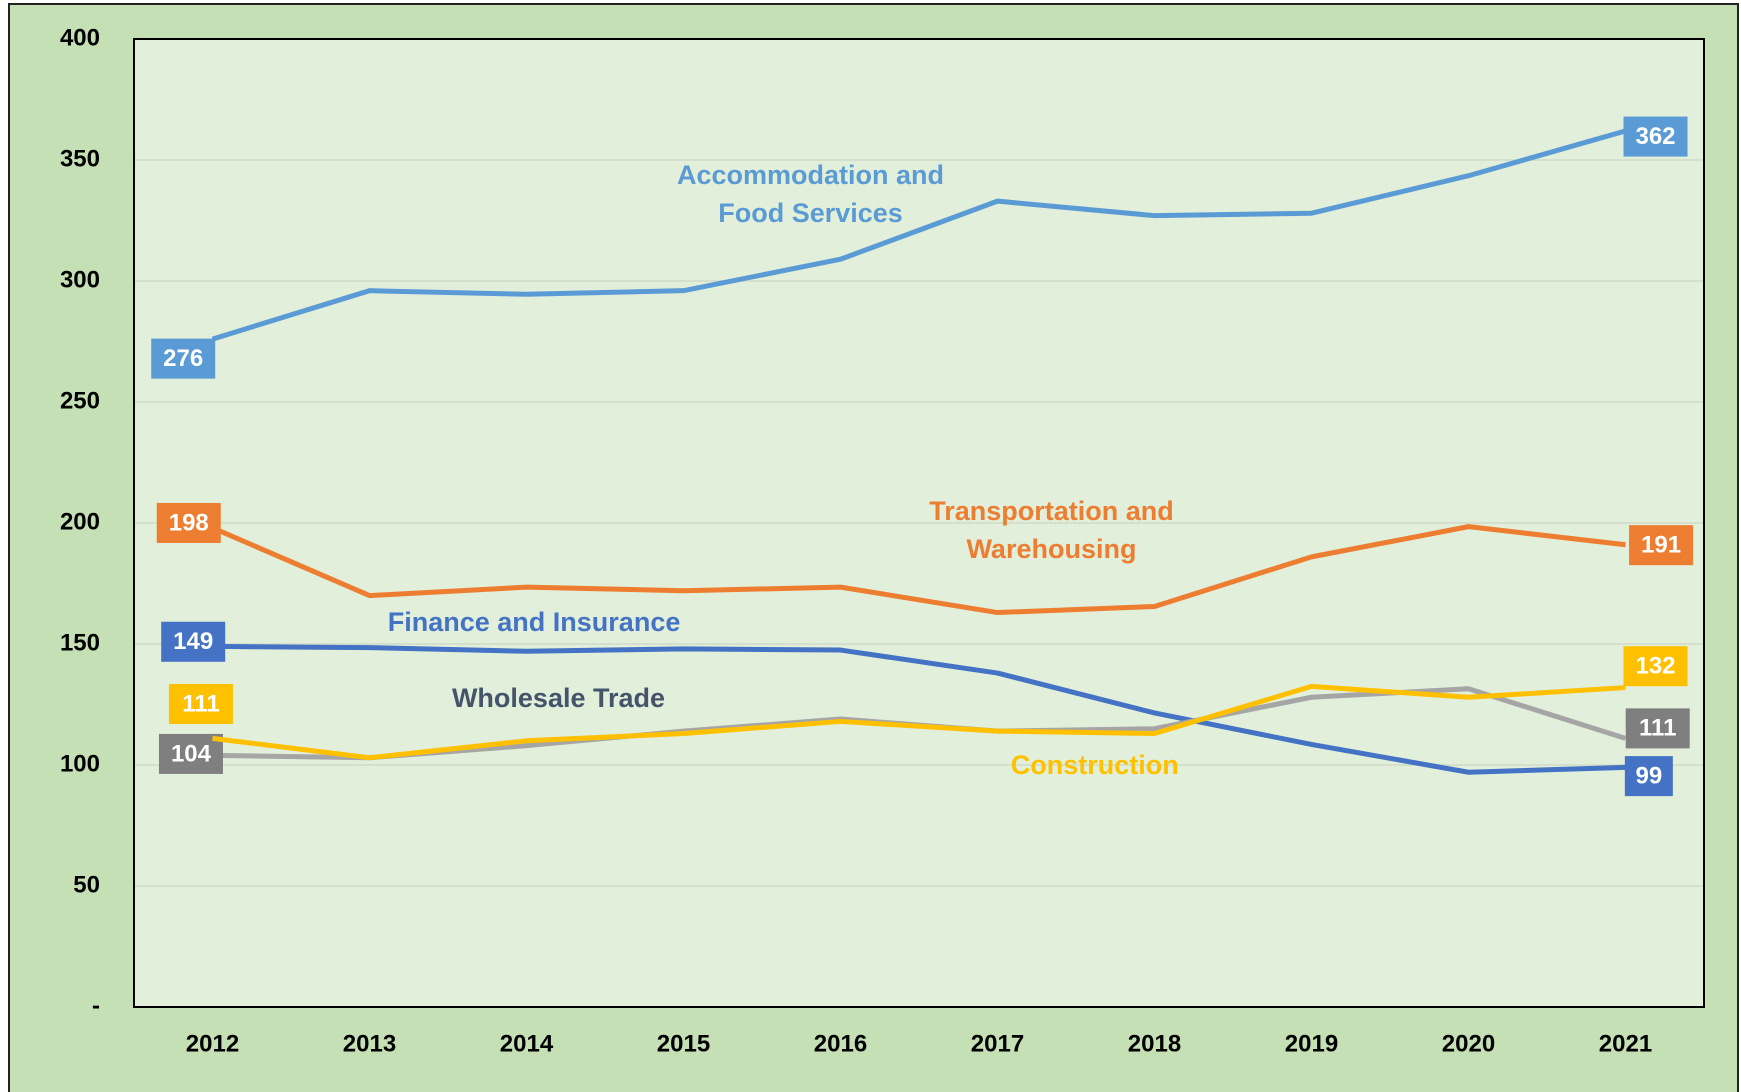 This screenshot has height=1092, width=1741. I want to click on series-name: Construction, so click(1094, 765).